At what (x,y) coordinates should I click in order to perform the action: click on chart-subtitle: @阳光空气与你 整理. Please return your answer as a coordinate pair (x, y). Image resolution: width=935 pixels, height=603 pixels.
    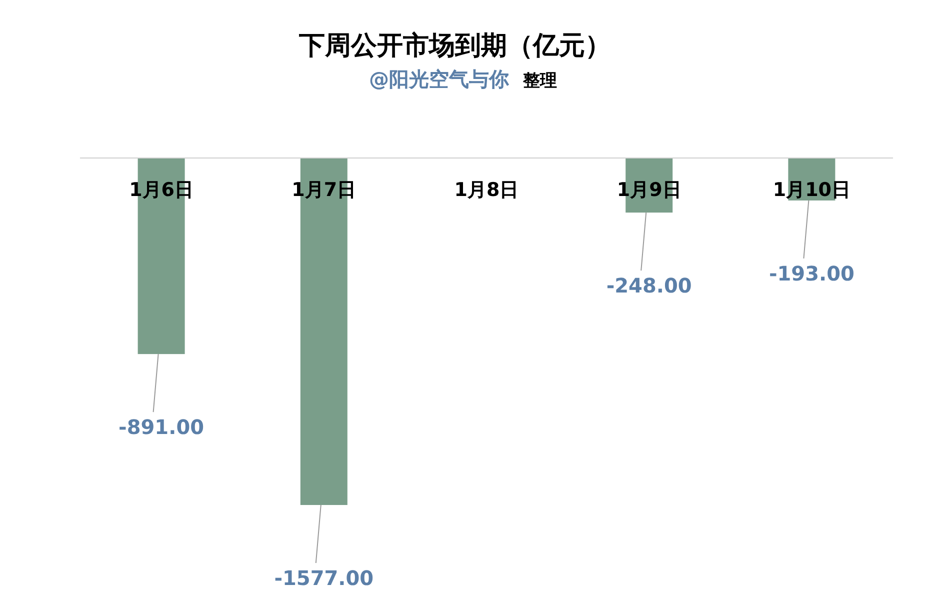
    Looking at the image, I should click on (463, 79).